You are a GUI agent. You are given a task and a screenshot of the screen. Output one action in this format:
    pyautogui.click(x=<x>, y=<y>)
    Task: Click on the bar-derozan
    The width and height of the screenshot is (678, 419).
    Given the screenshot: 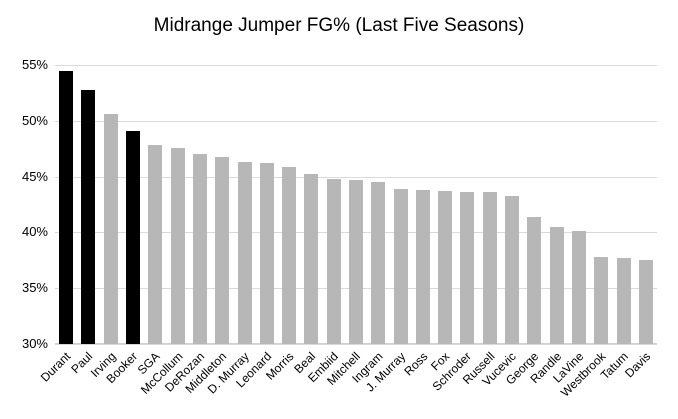 What is the action you would take?
    pyautogui.click(x=200, y=249)
    